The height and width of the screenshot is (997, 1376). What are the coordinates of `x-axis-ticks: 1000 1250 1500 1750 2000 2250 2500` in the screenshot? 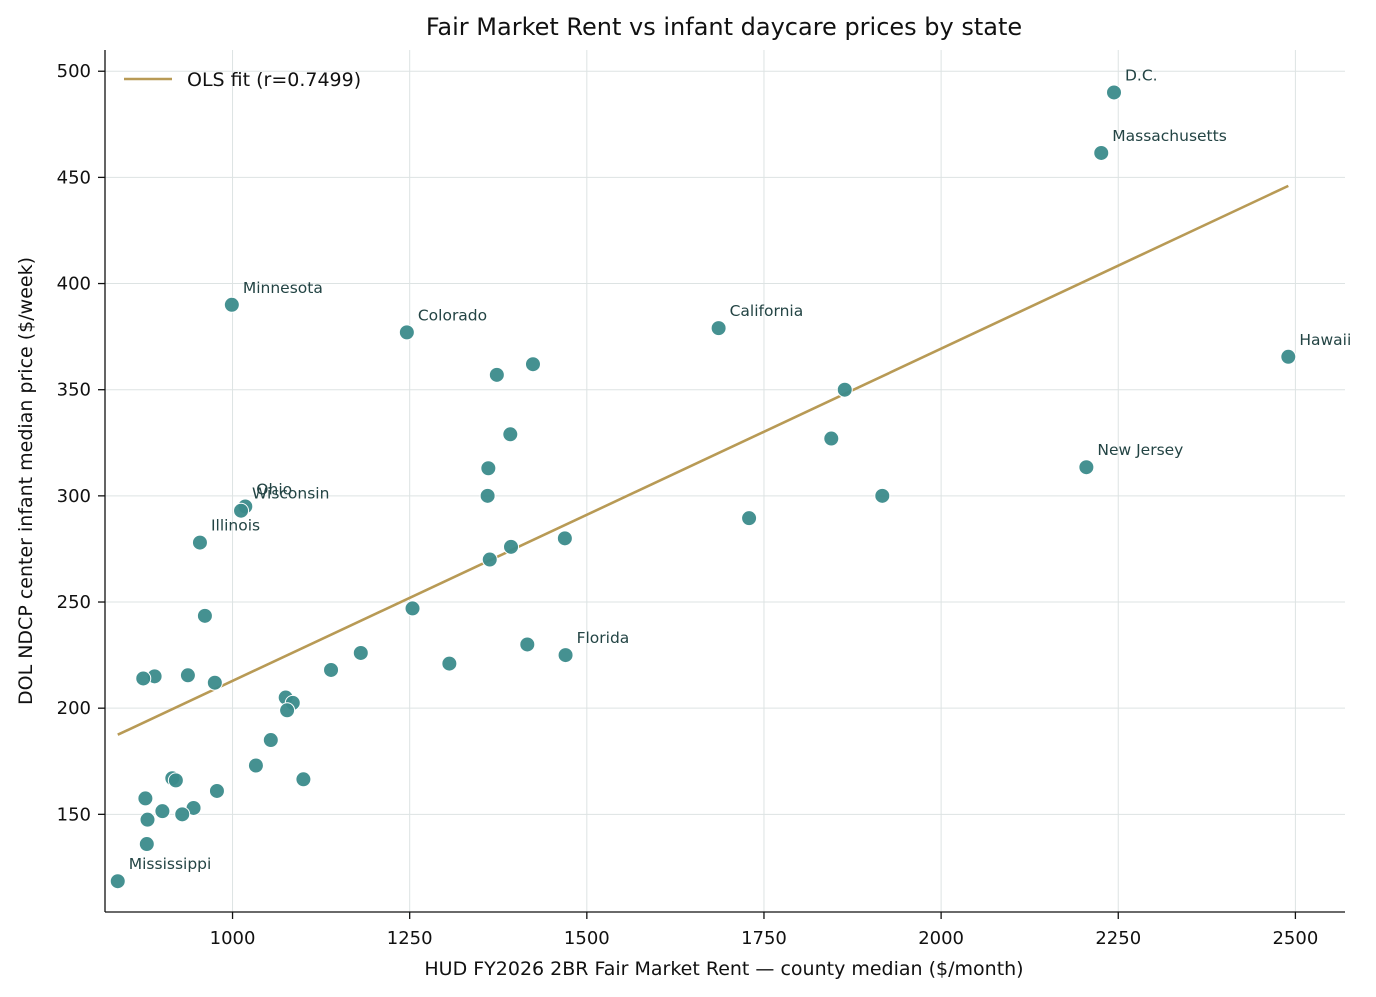 It's located at (764, 930).